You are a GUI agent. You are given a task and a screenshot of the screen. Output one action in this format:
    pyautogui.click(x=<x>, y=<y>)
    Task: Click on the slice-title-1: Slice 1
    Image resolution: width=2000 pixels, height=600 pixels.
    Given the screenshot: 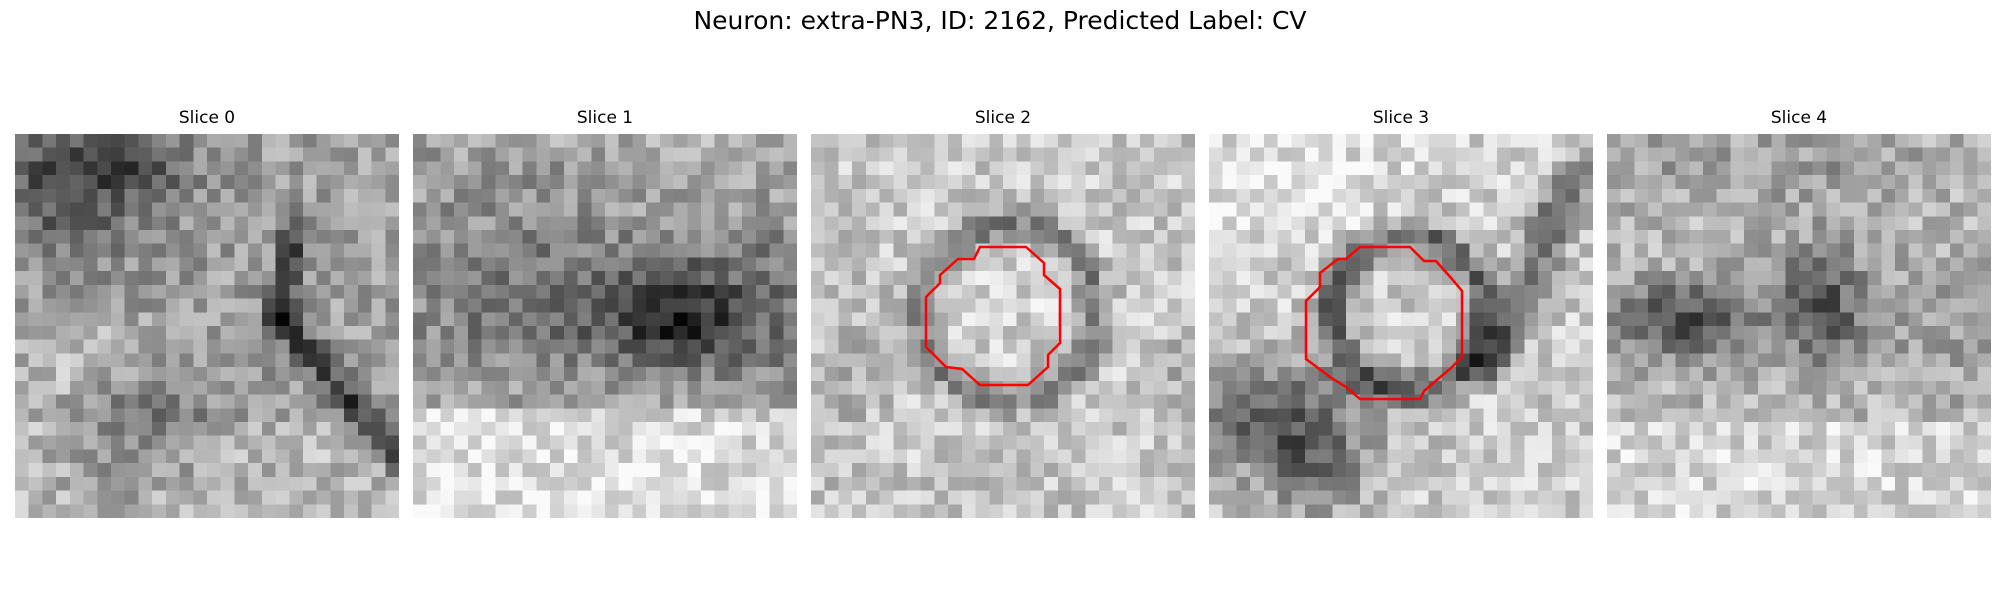 What is the action you would take?
    pyautogui.click(x=605, y=118)
    